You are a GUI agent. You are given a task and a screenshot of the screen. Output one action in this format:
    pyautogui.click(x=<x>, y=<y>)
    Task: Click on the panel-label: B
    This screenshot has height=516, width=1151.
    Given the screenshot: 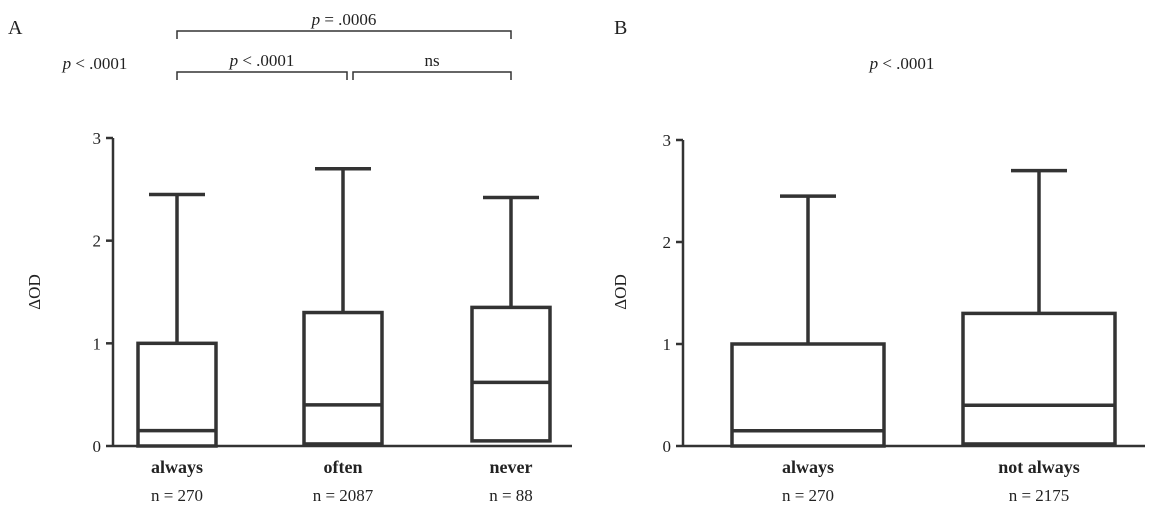 What is the action you would take?
    pyautogui.click(x=620, y=28)
    